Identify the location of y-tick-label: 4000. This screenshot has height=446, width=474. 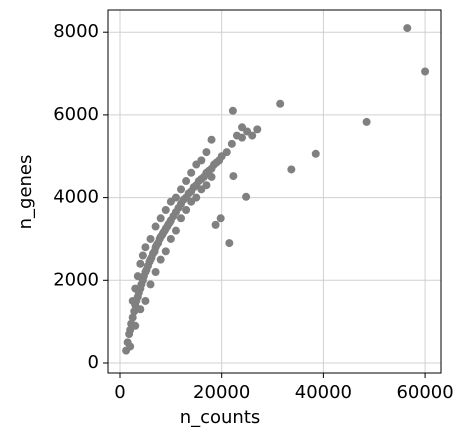
(76, 197).